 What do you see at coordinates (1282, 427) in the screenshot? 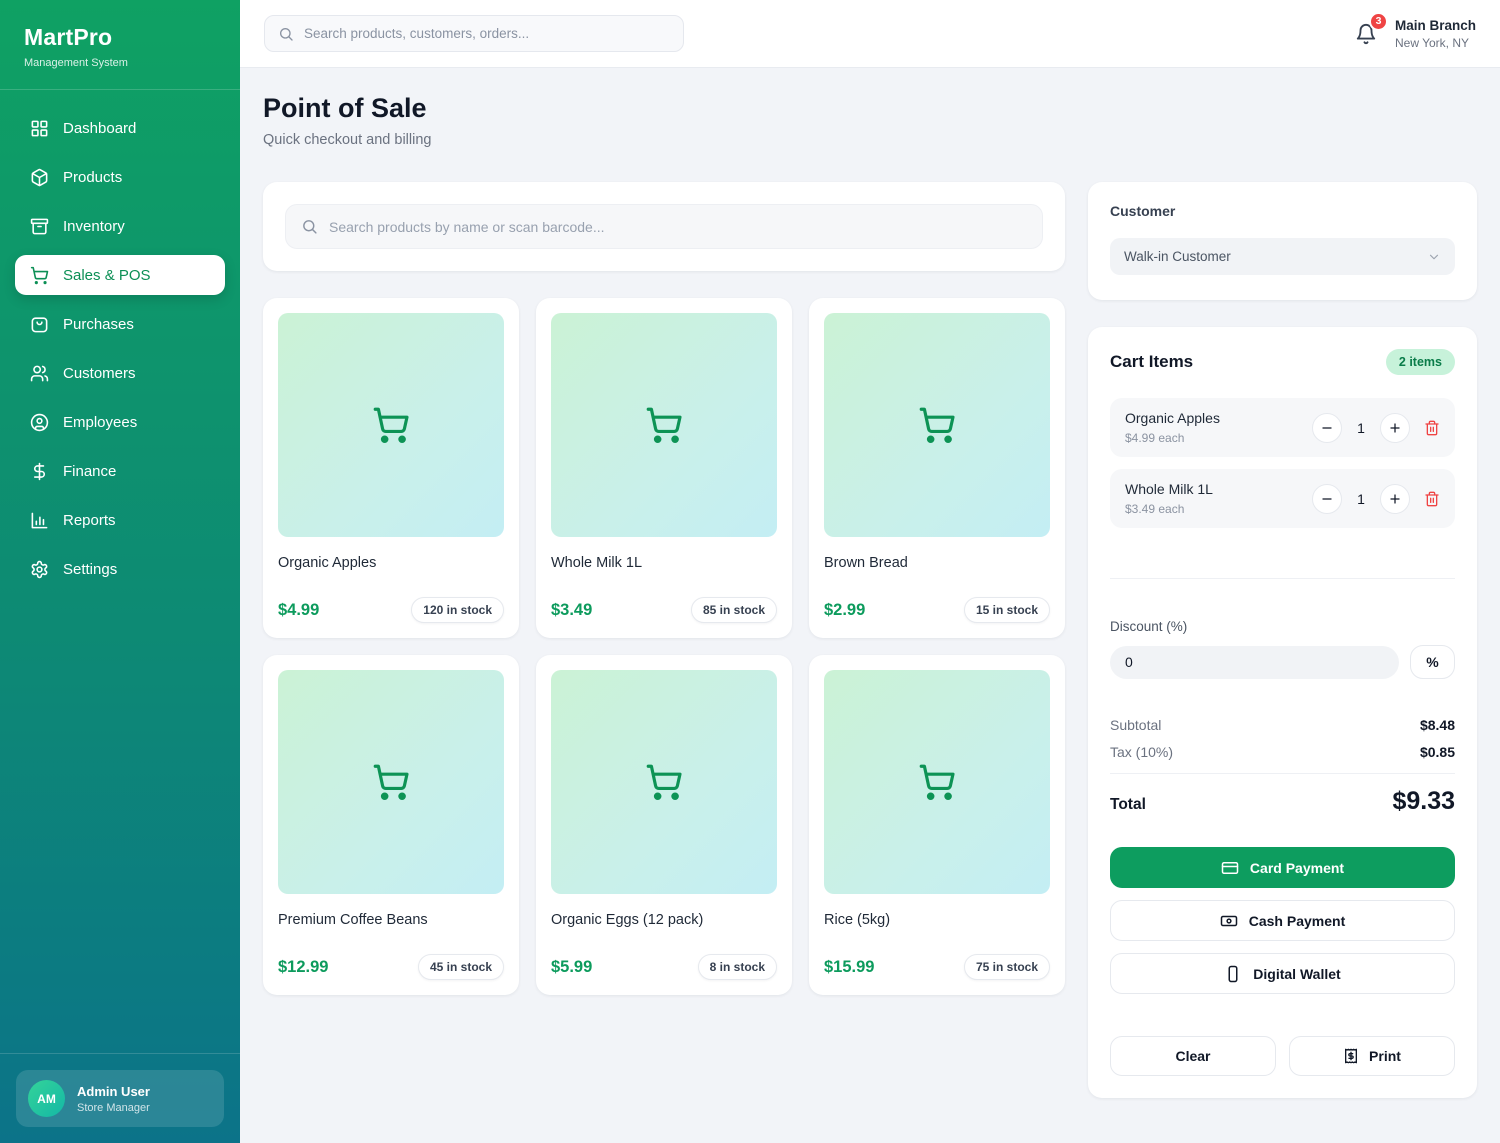
I see `cart-item: Organic Apples $4.99 each 1` at bounding box center [1282, 427].